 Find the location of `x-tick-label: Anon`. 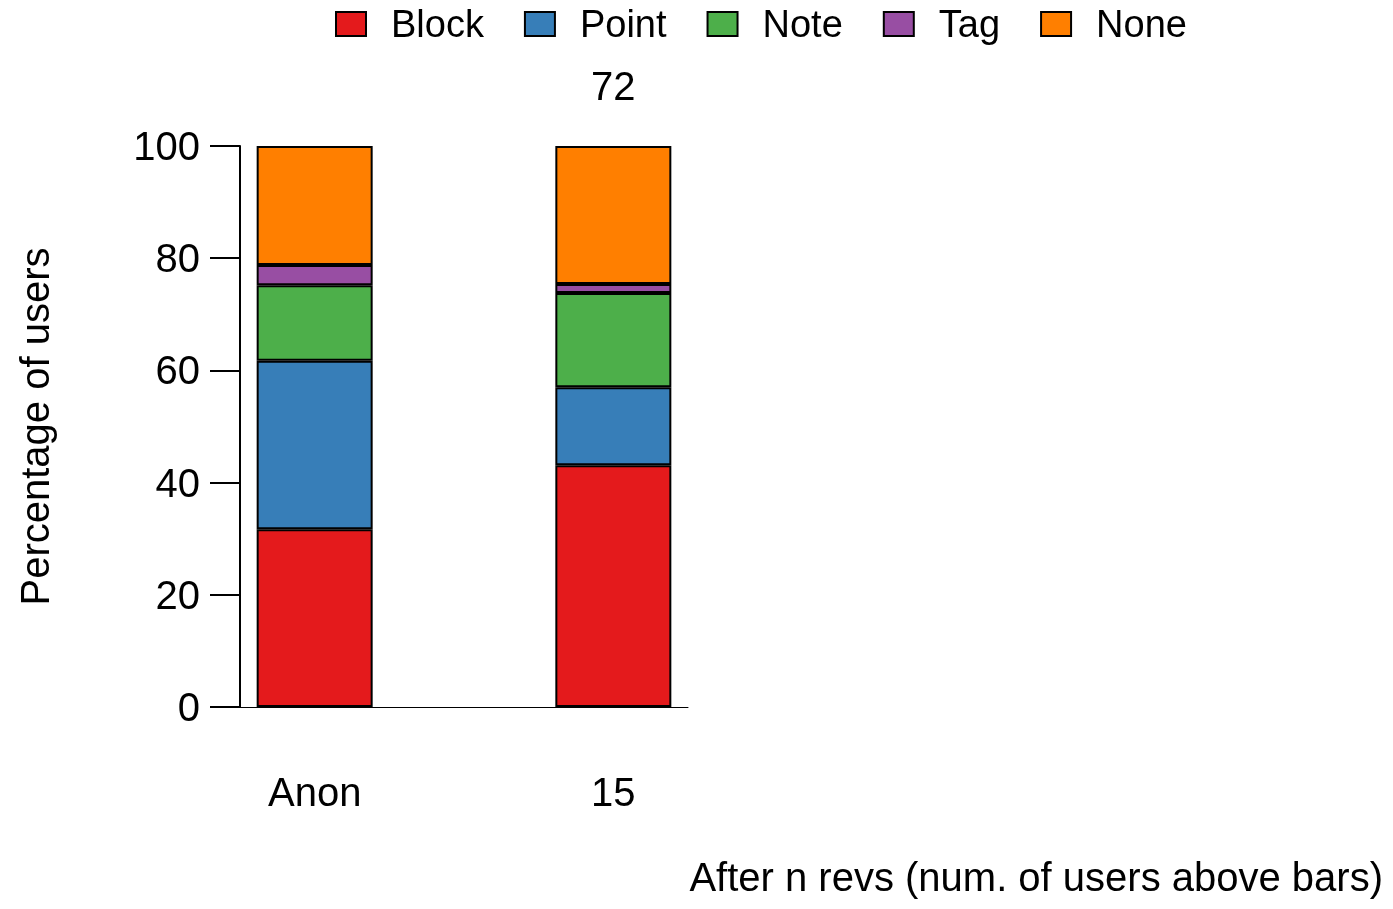

x-tick-label: Anon is located at coordinates (314, 792).